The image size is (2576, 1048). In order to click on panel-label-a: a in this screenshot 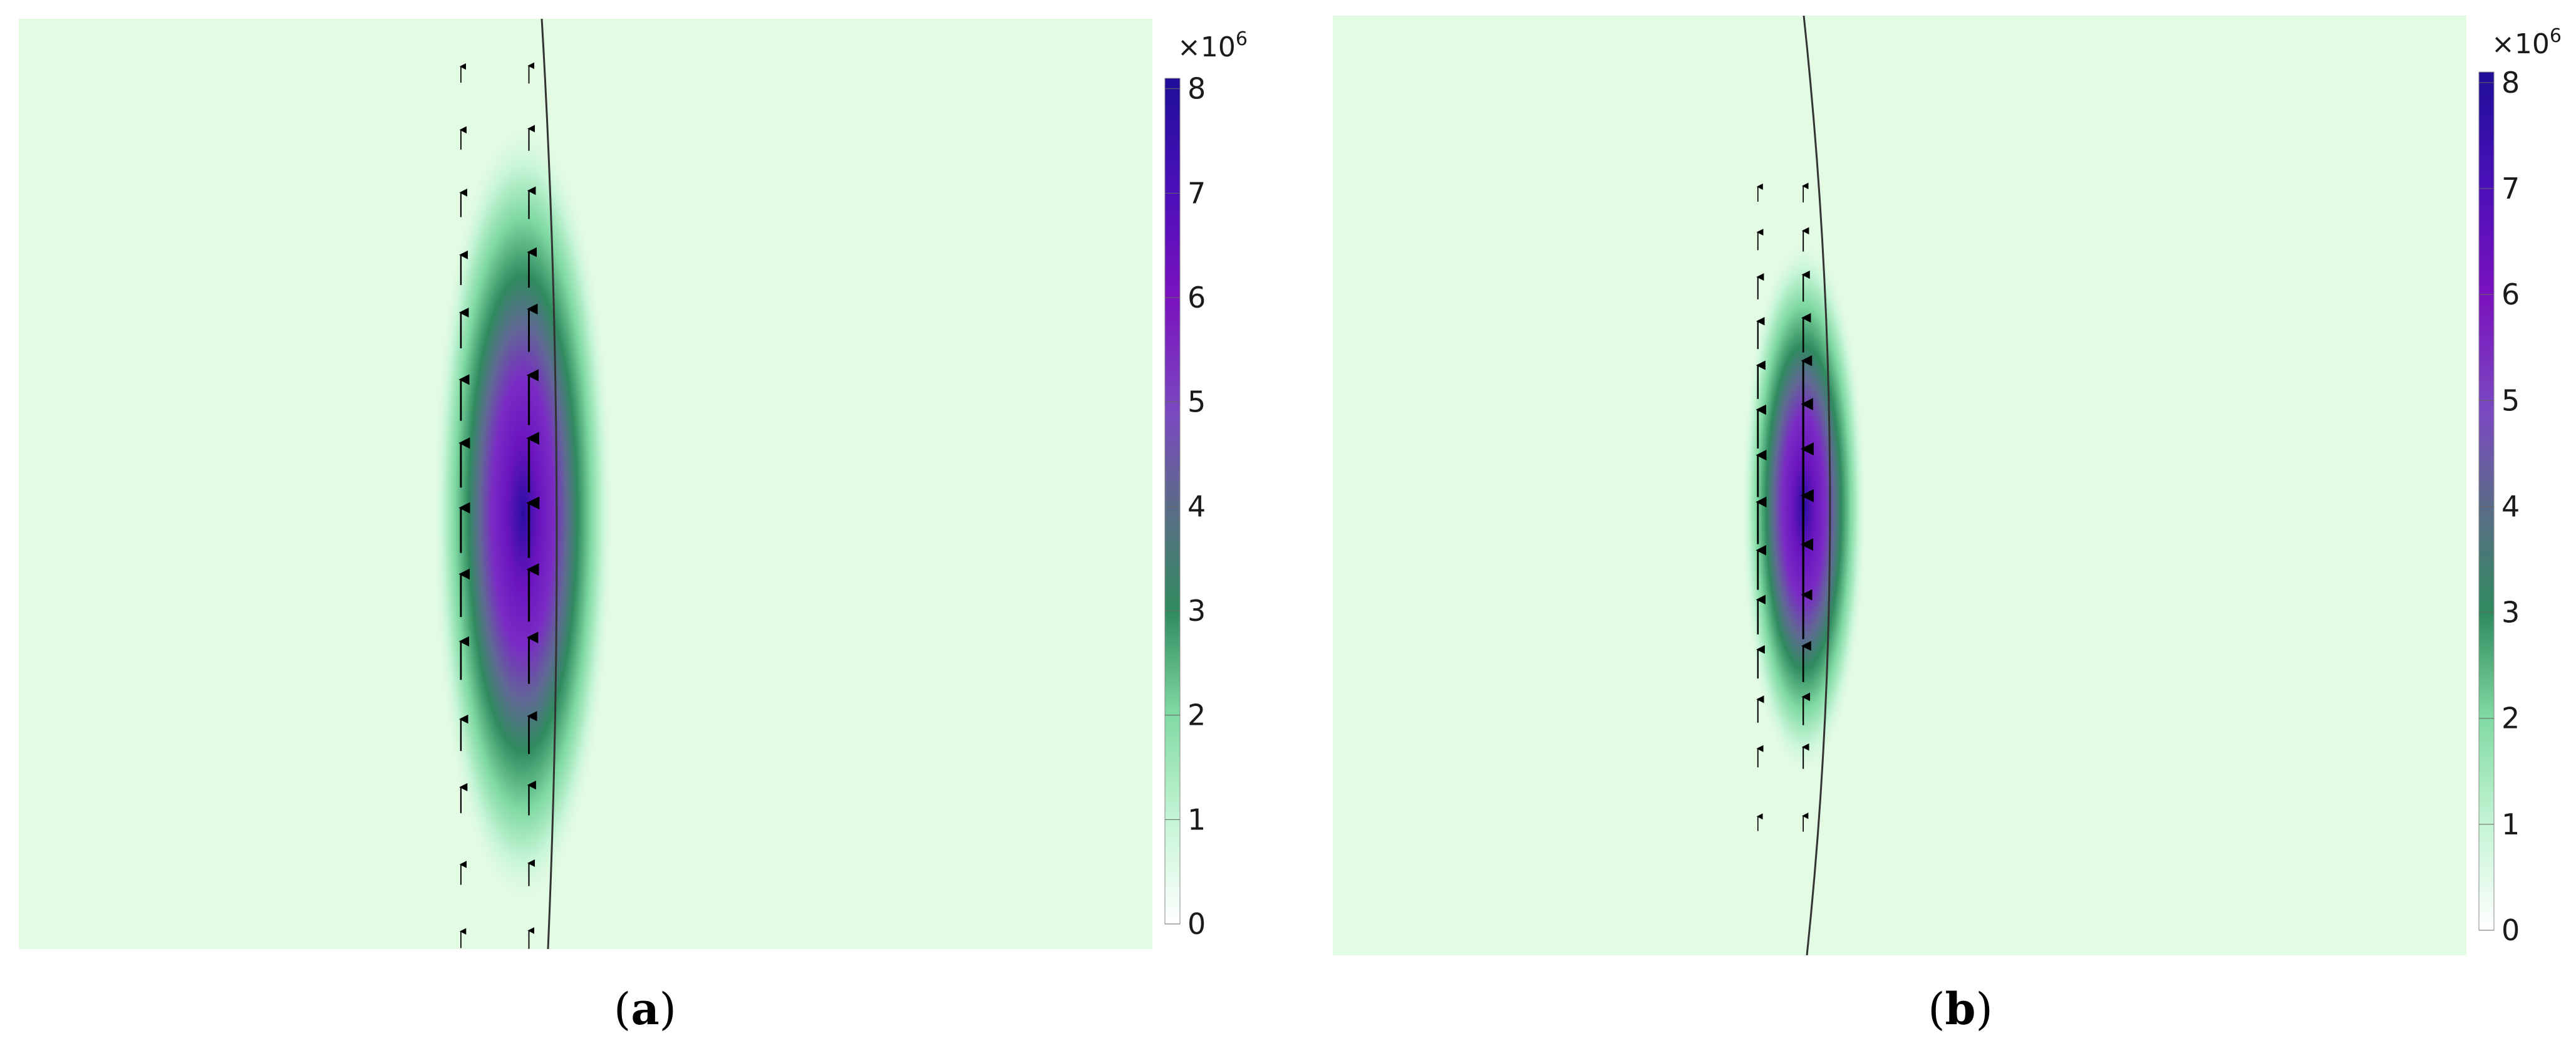, I will do `click(645, 1009)`.